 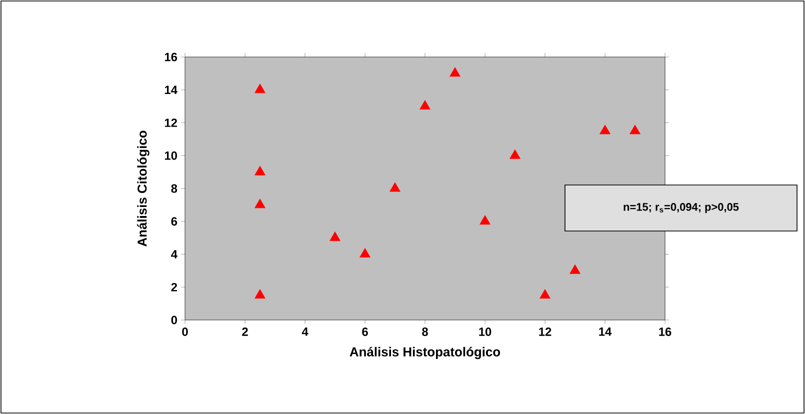 What do you see at coordinates (174, 287) in the screenshot?
I see `y-tick-label: 2` at bounding box center [174, 287].